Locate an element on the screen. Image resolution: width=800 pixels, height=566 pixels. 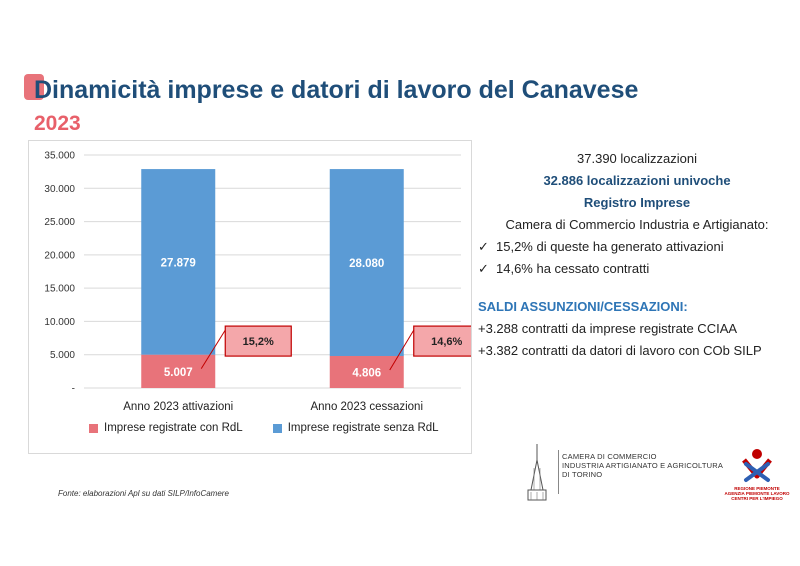
info-check-attivazioni: ✓ 15,2% di queste ha generato attivazioni is located at coordinates (637, 247).